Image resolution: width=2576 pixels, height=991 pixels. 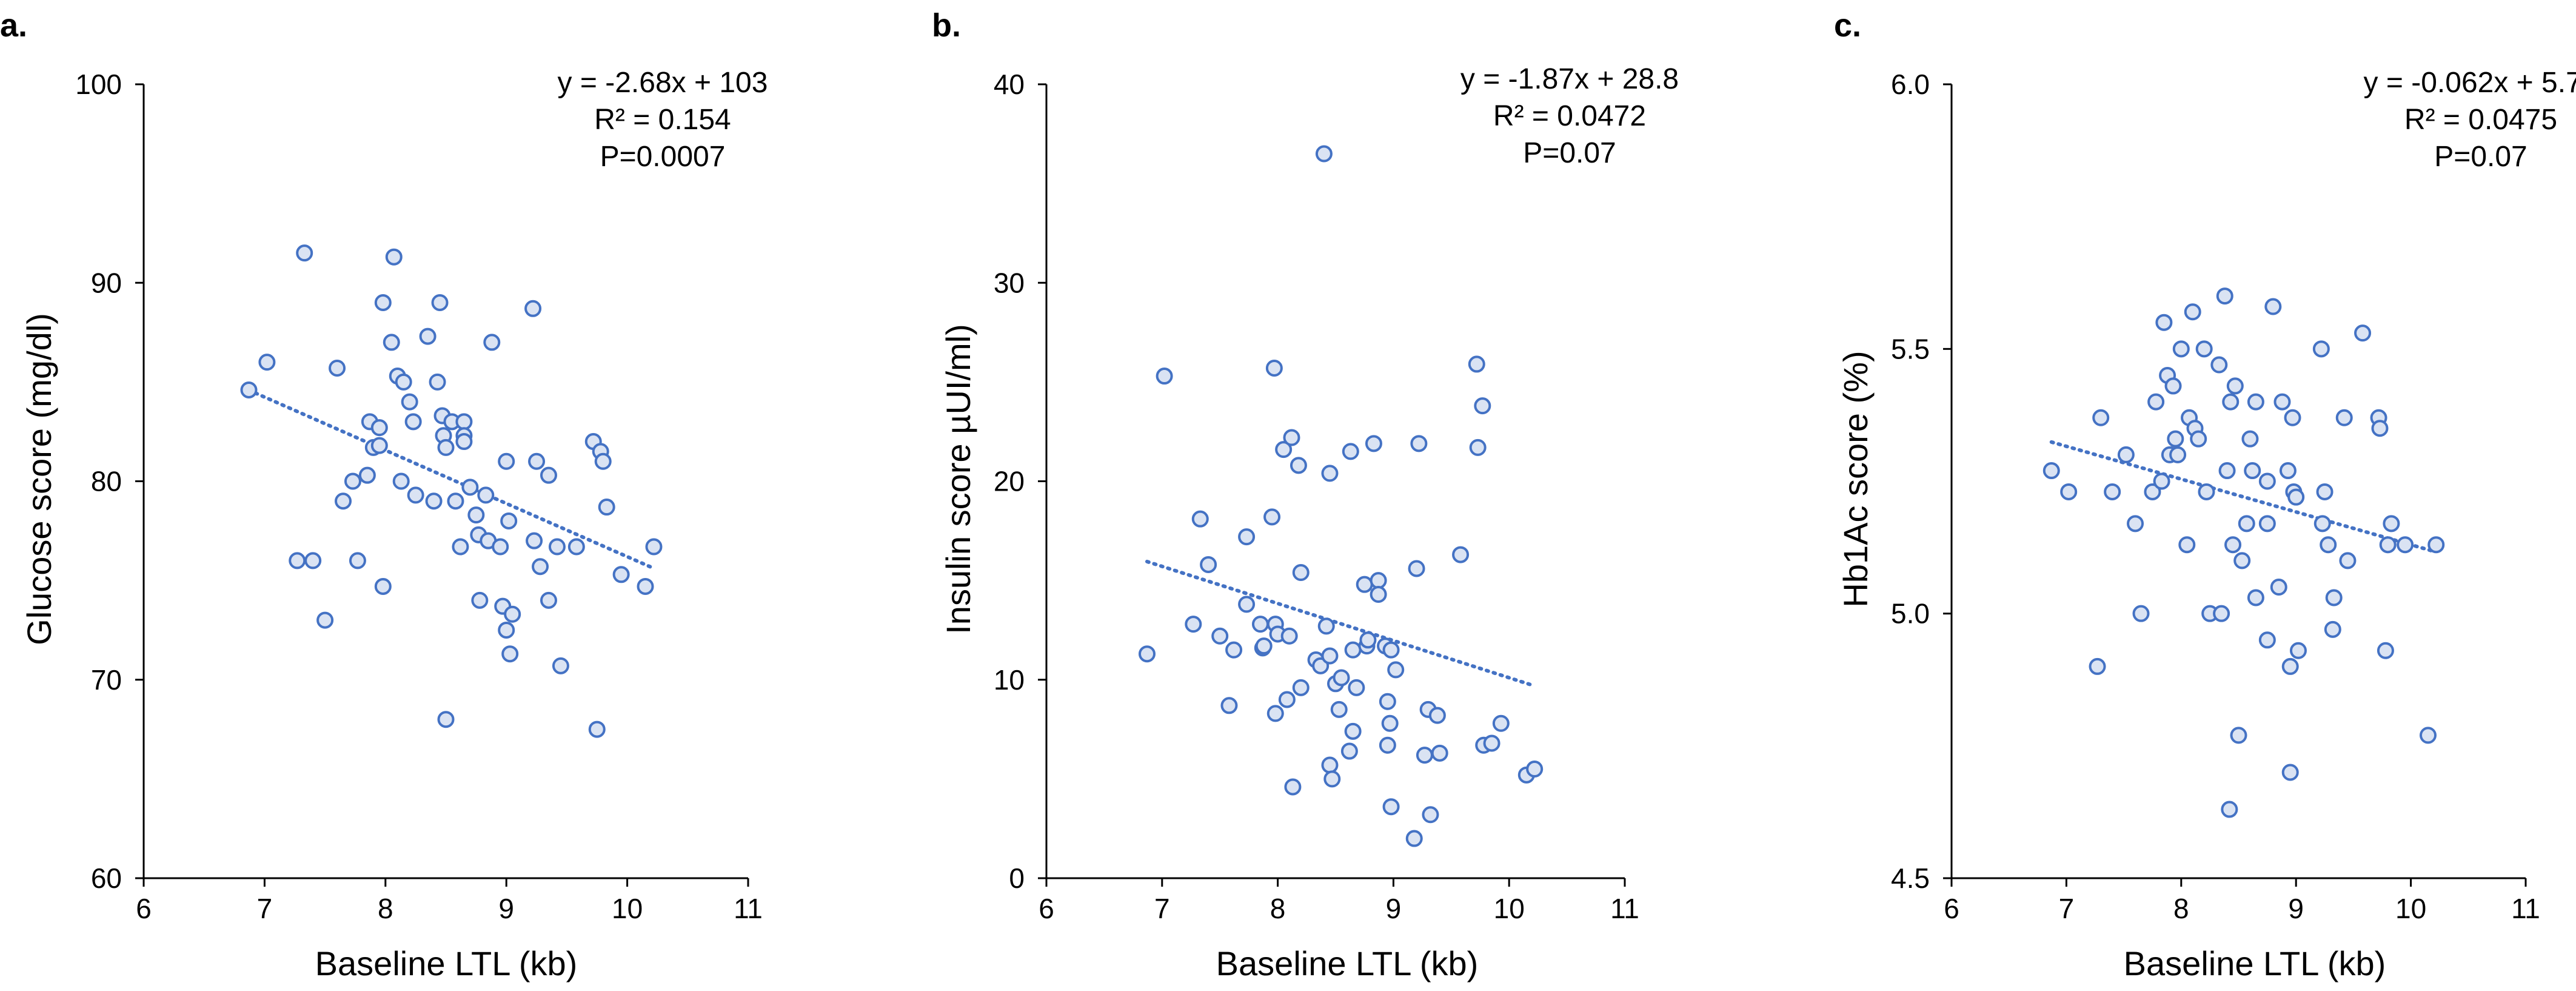 What do you see at coordinates (1341, 623) in the screenshot?
I see `trendline-b` at bounding box center [1341, 623].